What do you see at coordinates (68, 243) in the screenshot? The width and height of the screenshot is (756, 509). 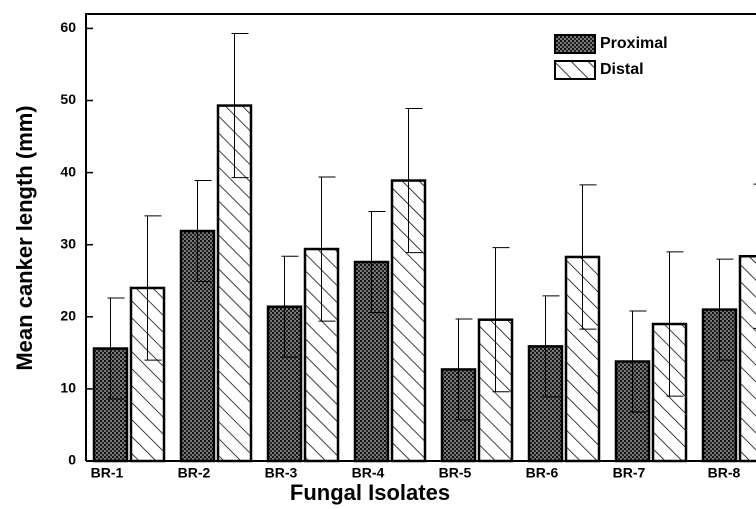 I see `y-tick-label: 30` at bounding box center [68, 243].